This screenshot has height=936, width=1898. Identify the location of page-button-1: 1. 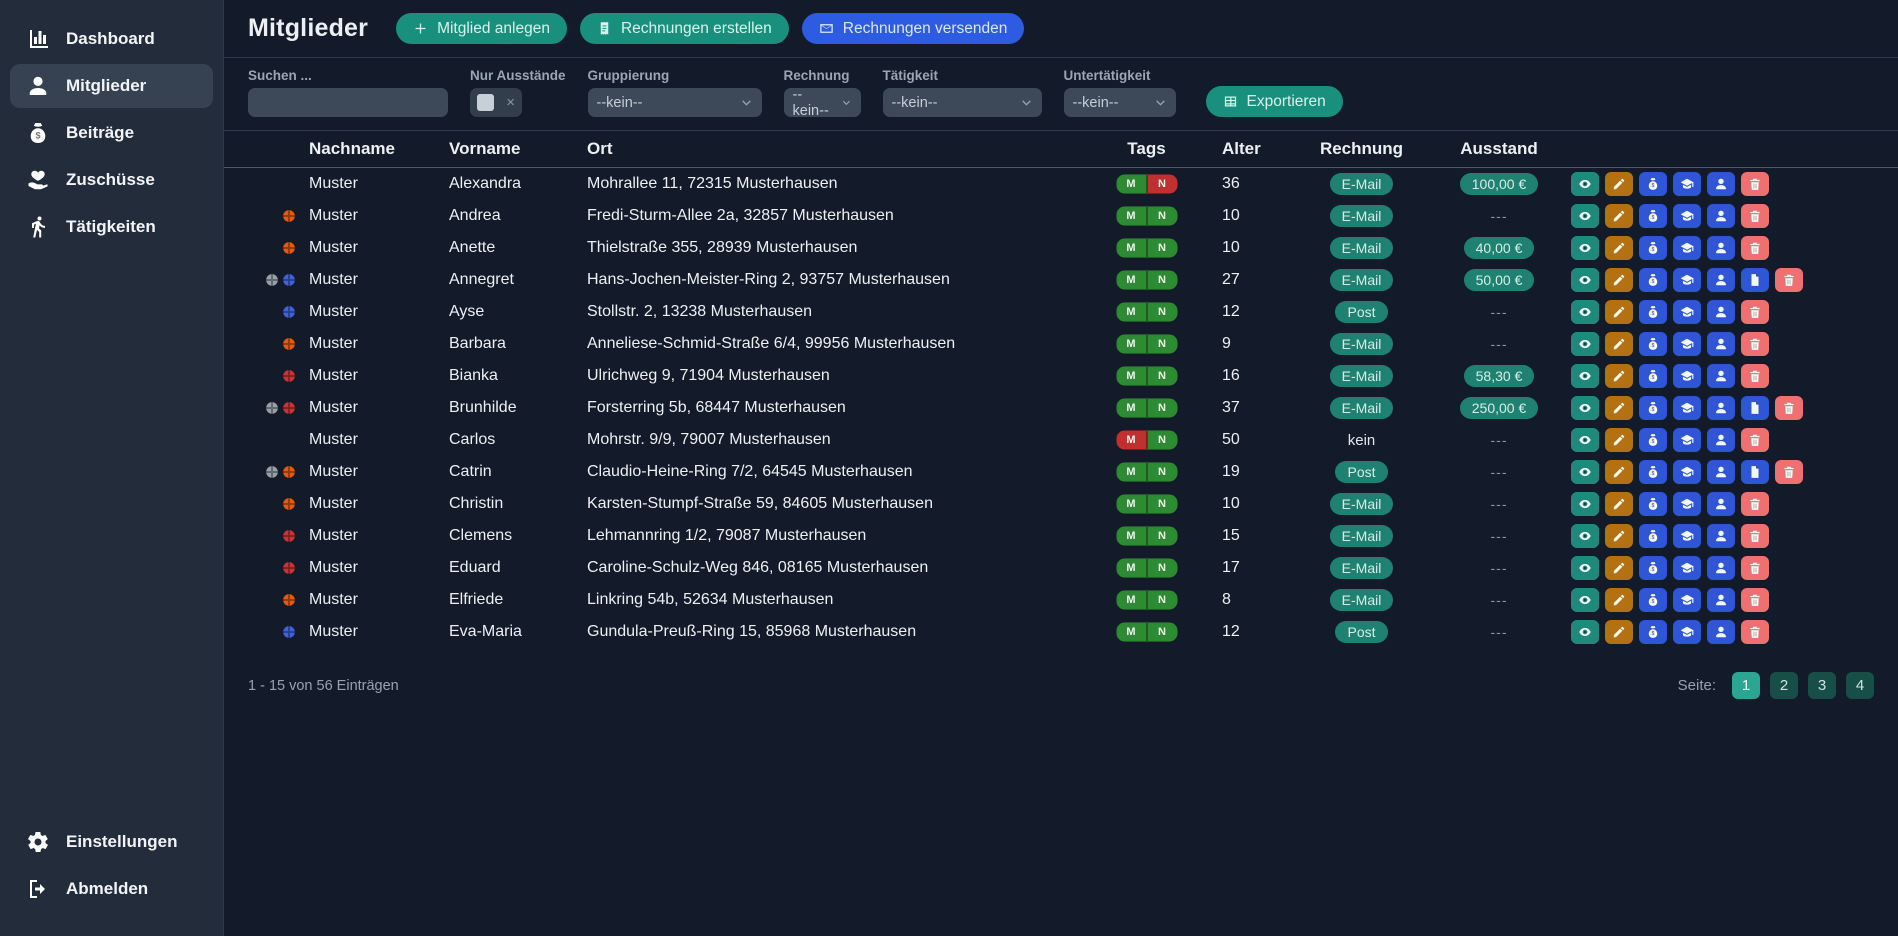
(1746, 685).